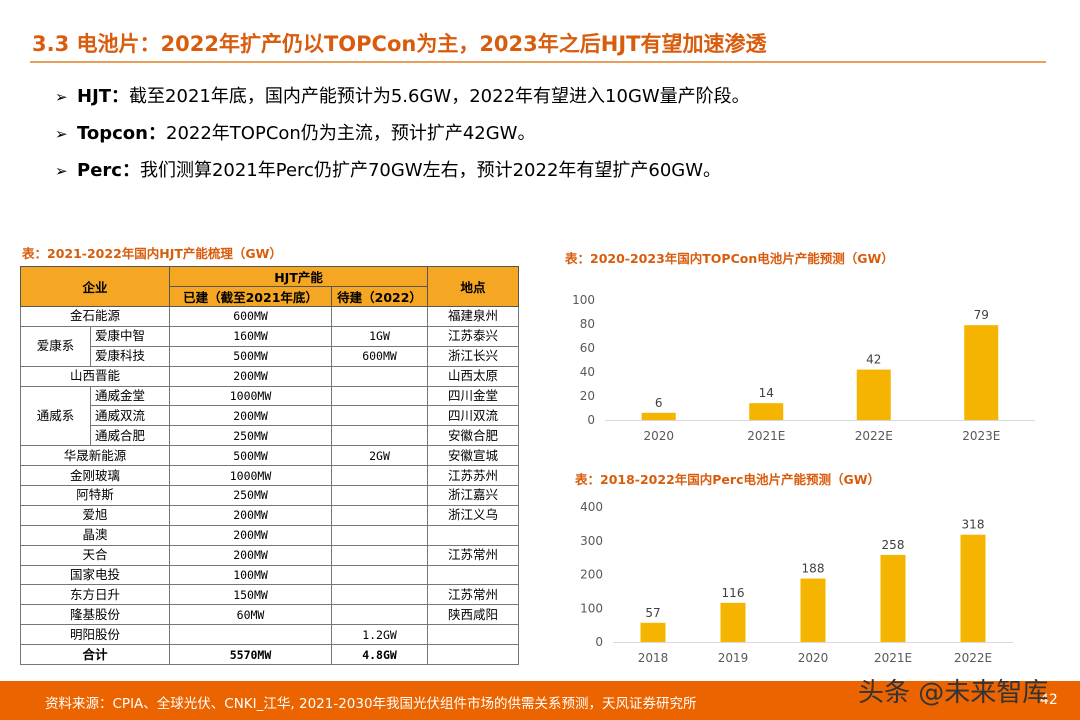 Image resolution: width=1080 pixels, height=720 pixels. What do you see at coordinates (591, 507) in the screenshot?
I see `y-tick-label: 400` at bounding box center [591, 507].